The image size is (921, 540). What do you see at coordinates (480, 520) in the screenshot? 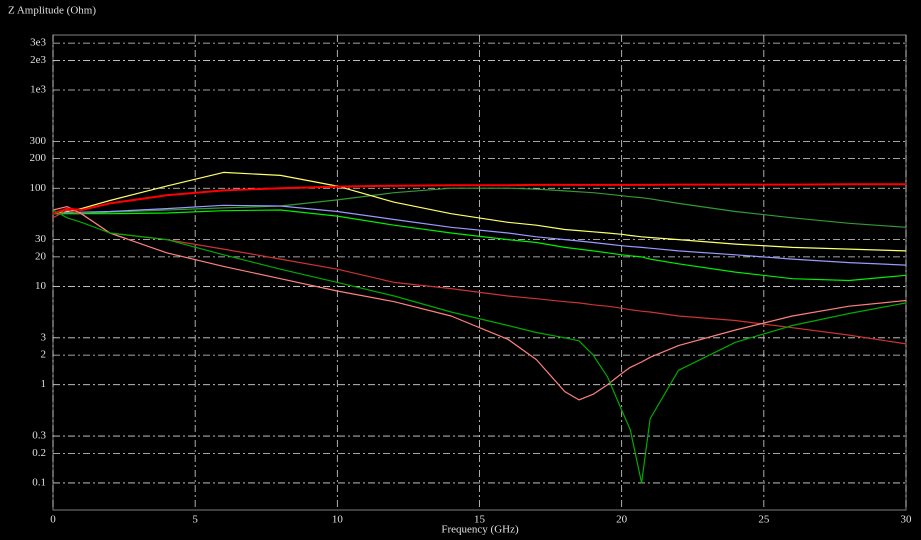
I see `x-tick-label: 15` at bounding box center [480, 520].